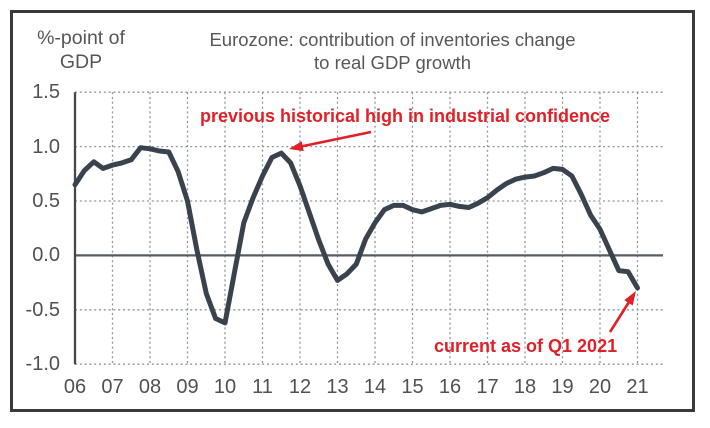  What do you see at coordinates (412, 387) in the screenshot?
I see `x-tick-label: 15` at bounding box center [412, 387].